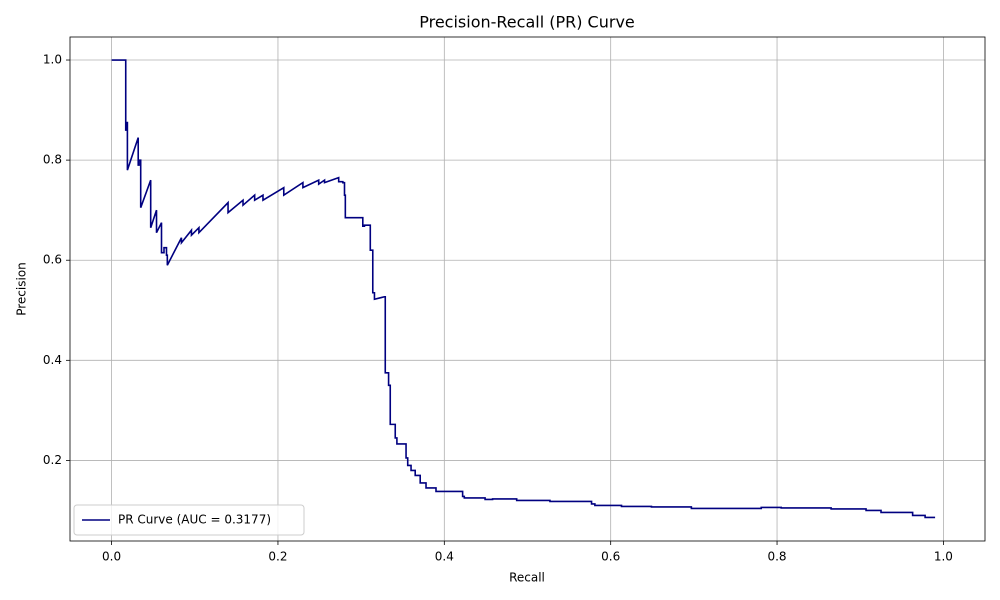 The image size is (1000, 600). I want to click on y-tick-label: 0.8, so click(52, 160).